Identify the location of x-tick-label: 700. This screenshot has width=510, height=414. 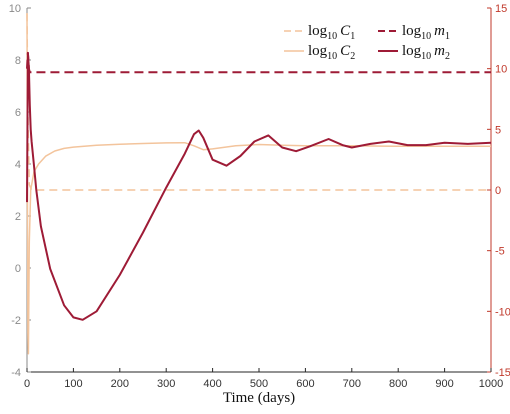
(352, 384).